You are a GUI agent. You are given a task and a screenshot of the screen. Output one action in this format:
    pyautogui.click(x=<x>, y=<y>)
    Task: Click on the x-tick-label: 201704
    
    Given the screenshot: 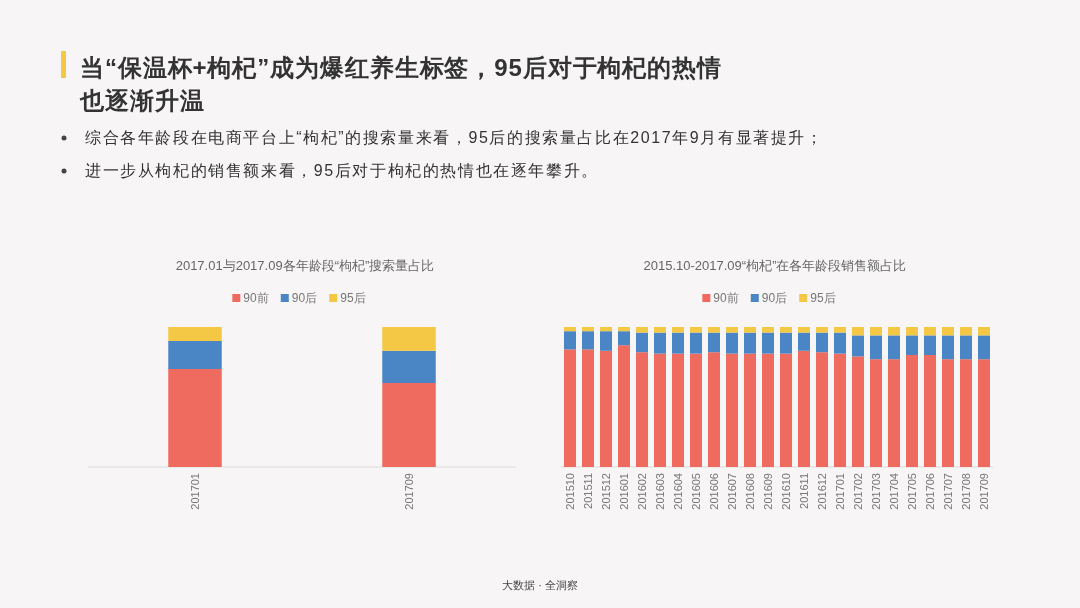 What is the action you would take?
    pyautogui.click(x=894, y=491)
    